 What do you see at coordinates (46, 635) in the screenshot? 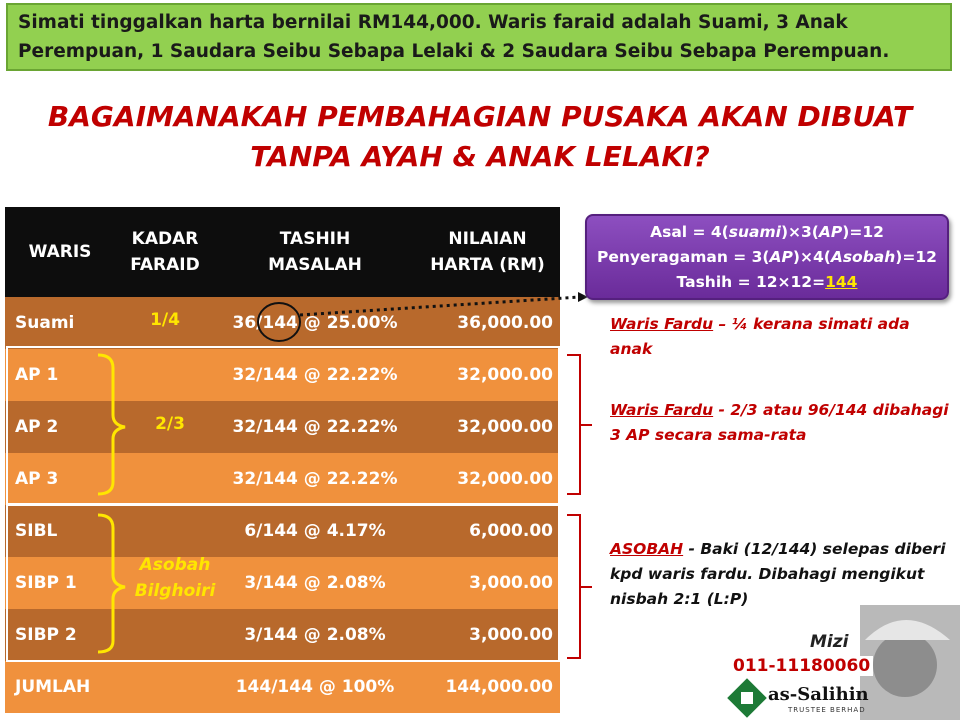
I see `heir-name: SIBP 2` at bounding box center [46, 635].